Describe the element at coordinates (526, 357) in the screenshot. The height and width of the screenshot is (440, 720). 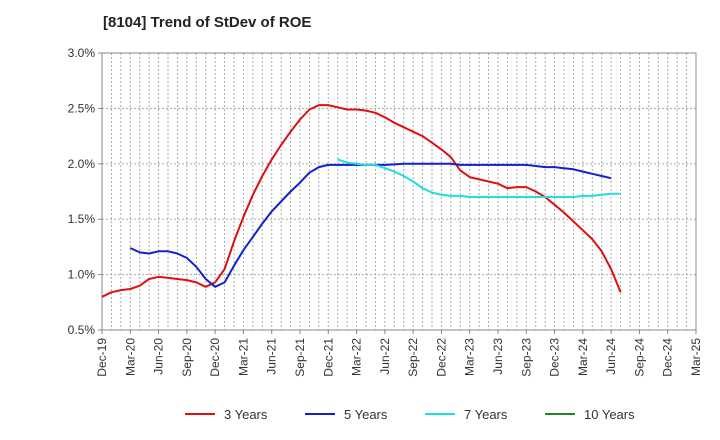
I see `x-tick-label: Sep-23` at that location.